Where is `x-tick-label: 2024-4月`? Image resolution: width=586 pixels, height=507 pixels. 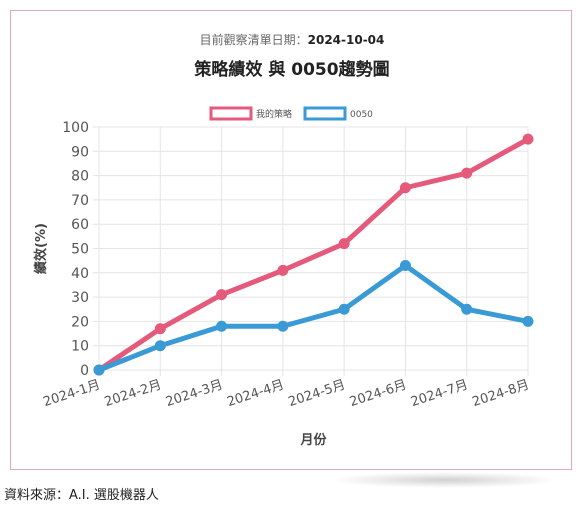 x-tick-label: 2024-4月 is located at coordinates (255, 394).